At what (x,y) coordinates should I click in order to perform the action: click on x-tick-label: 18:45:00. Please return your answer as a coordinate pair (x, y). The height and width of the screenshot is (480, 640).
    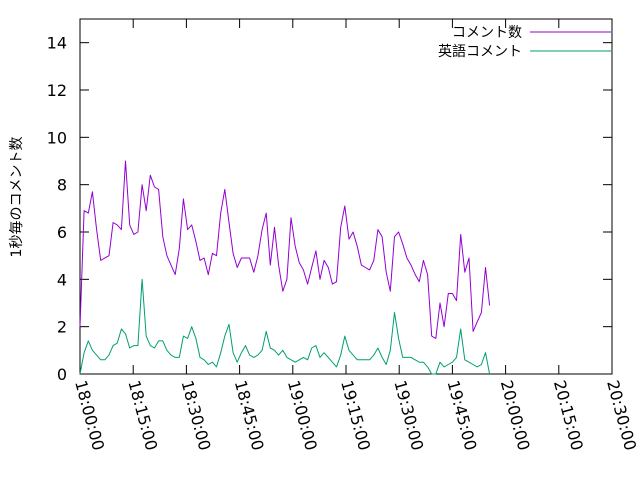
    Looking at the image, I should click on (249, 415).